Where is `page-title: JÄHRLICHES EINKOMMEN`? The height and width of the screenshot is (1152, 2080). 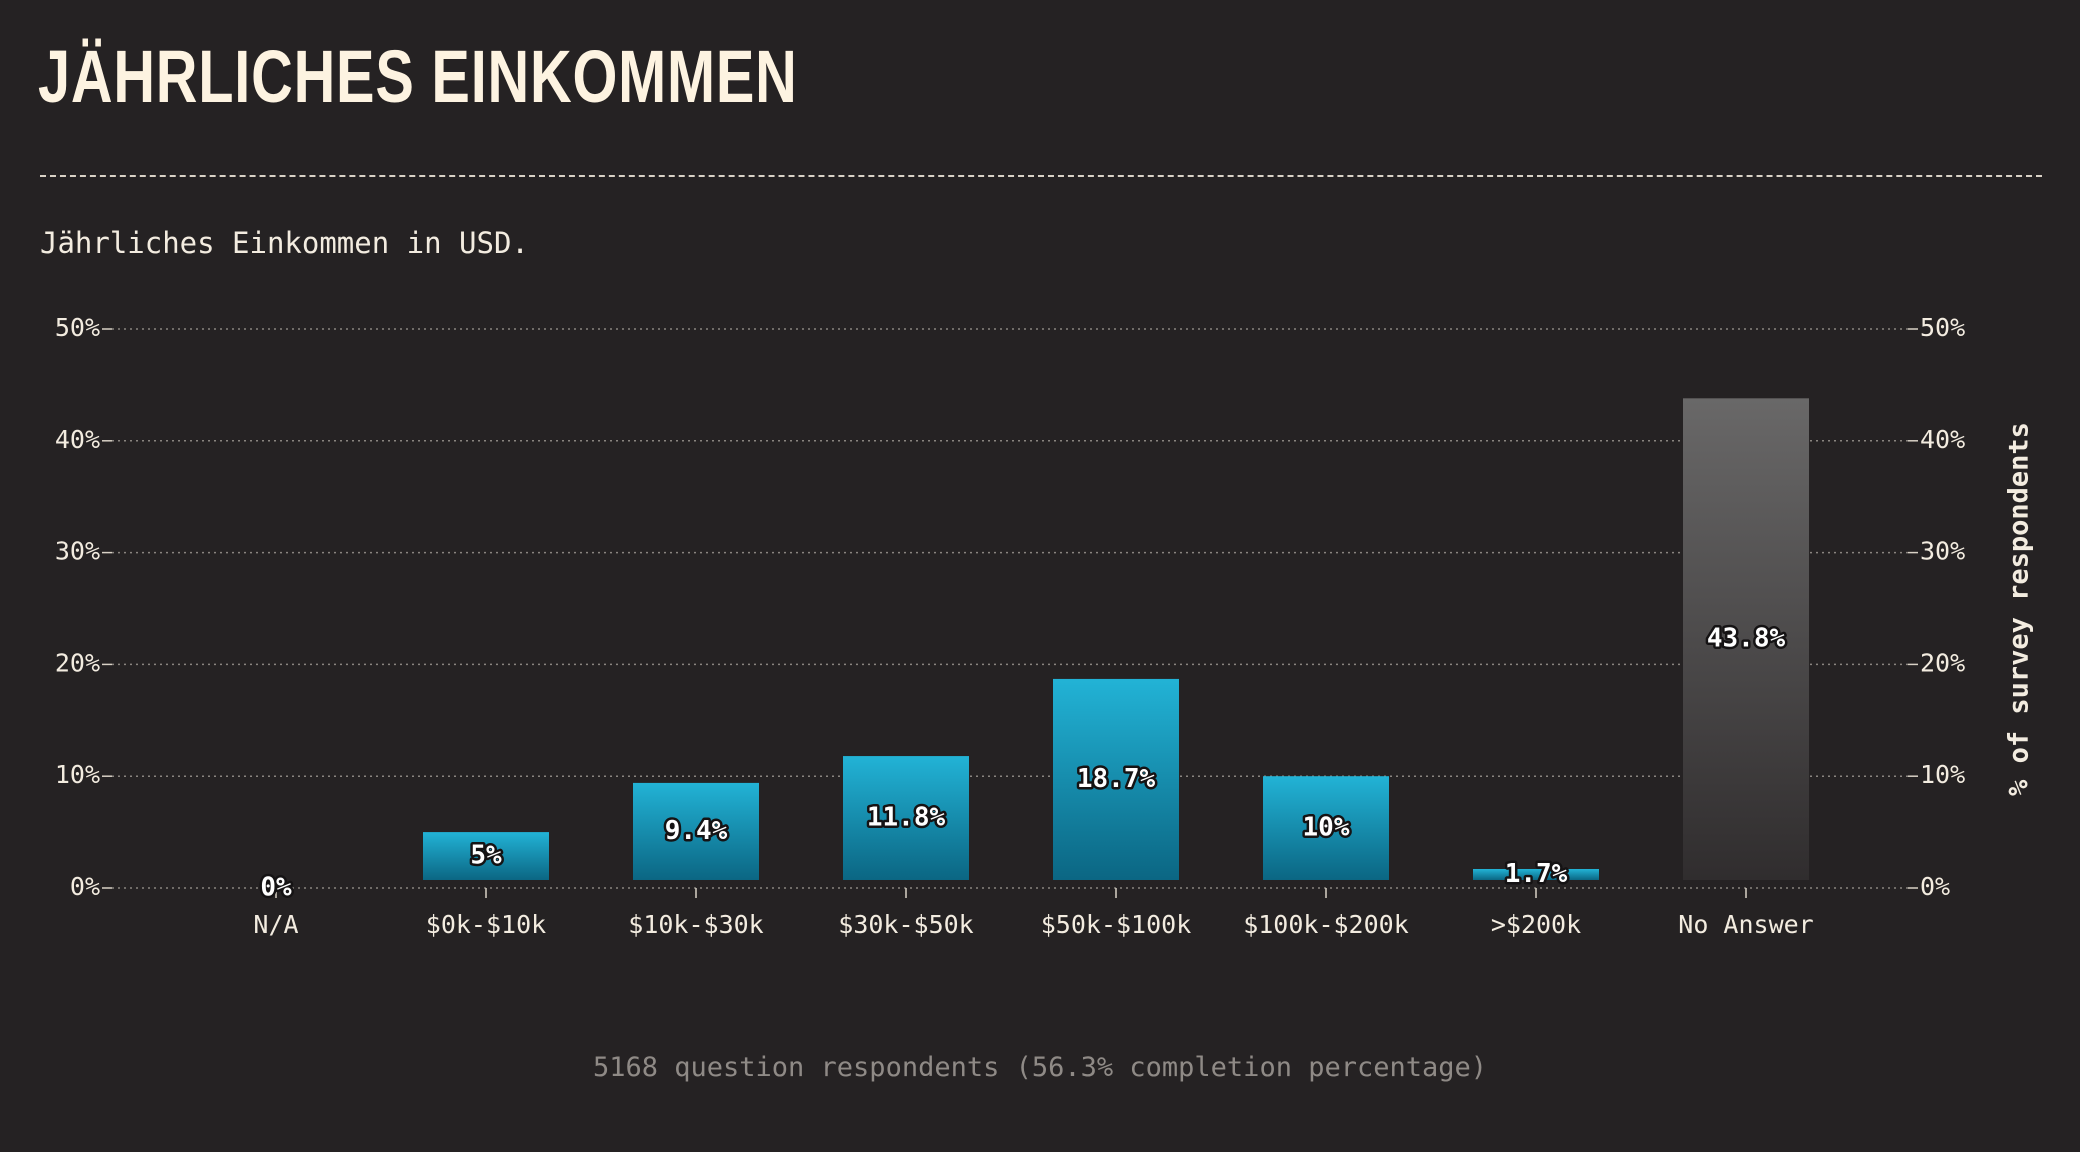
page-title: JÄHRLICHES EINKOMMEN is located at coordinates (418, 76).